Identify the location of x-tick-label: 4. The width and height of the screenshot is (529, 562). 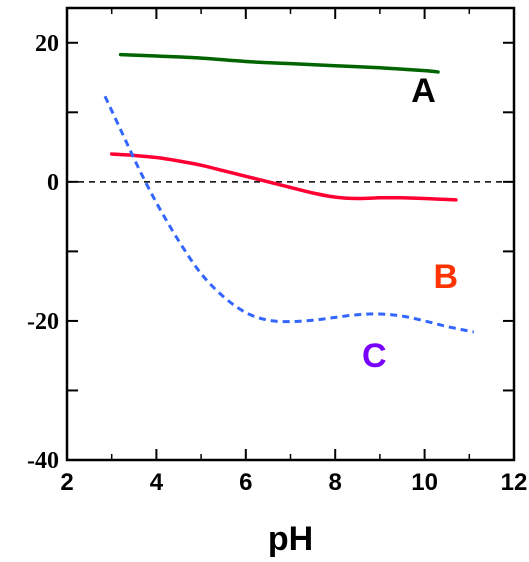
(157, 482).